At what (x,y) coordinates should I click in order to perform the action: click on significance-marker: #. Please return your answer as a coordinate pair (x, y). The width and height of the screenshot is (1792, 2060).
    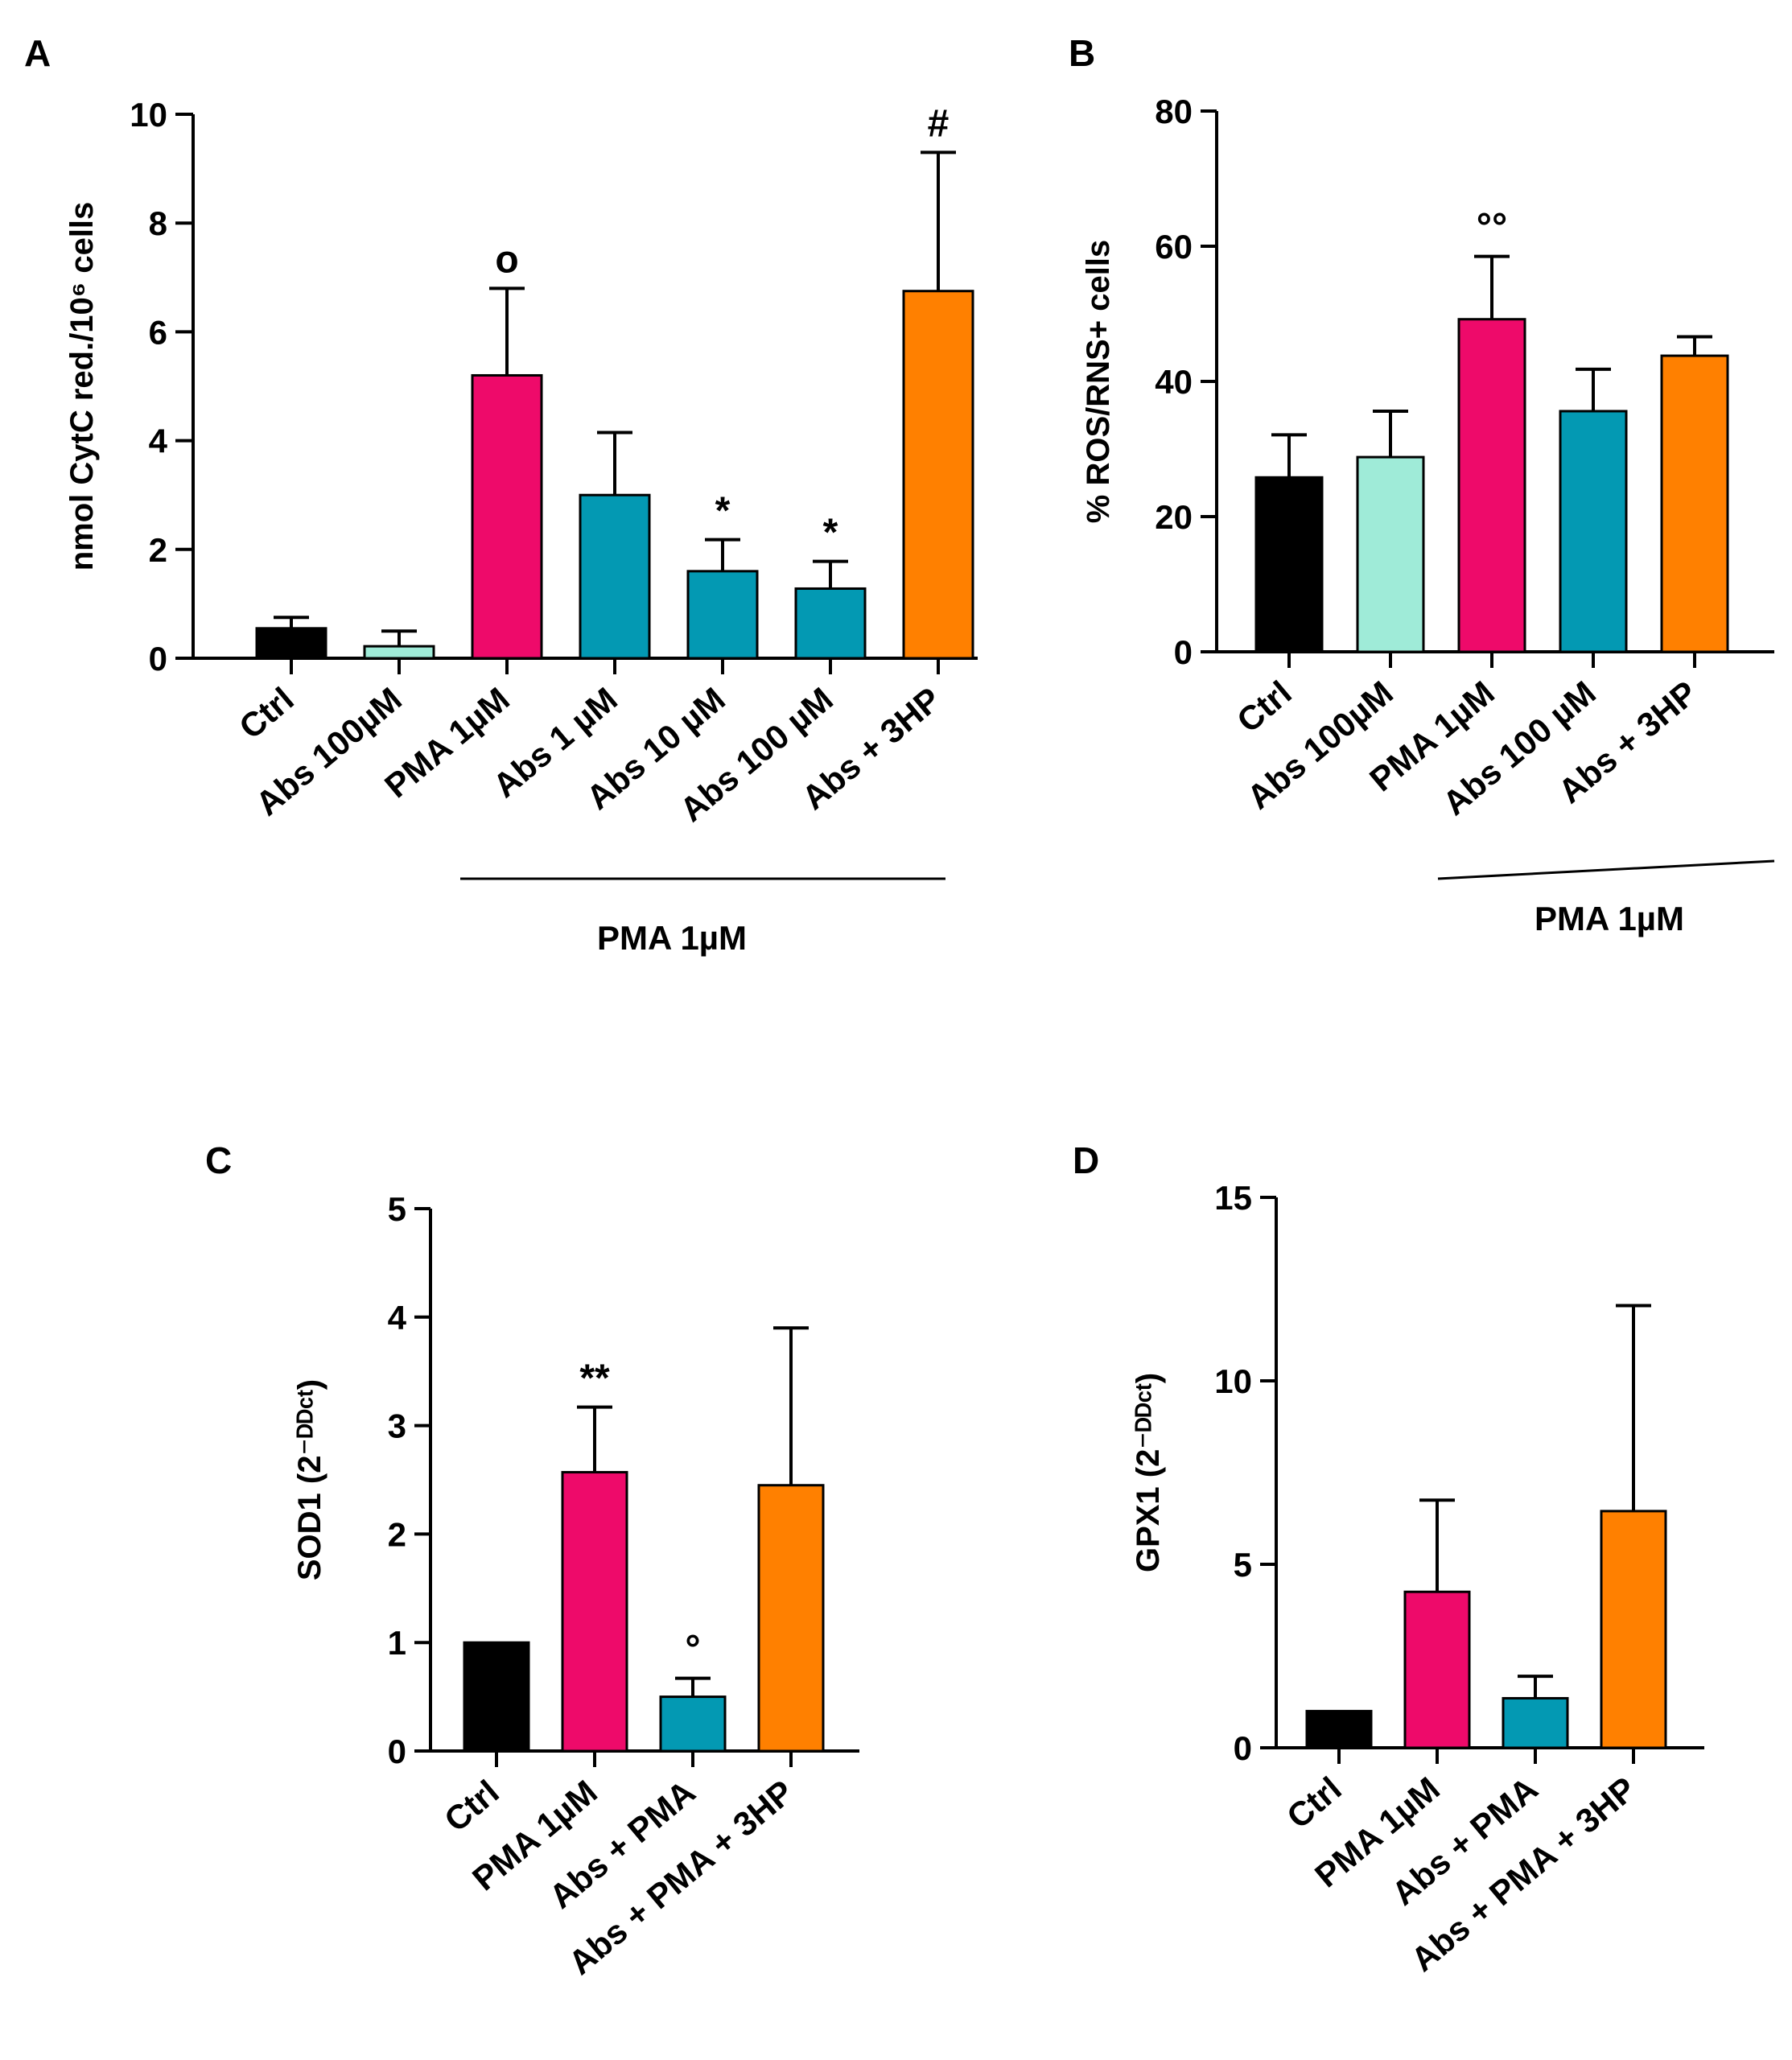
    Looking at the image, I should click on (939, 123).